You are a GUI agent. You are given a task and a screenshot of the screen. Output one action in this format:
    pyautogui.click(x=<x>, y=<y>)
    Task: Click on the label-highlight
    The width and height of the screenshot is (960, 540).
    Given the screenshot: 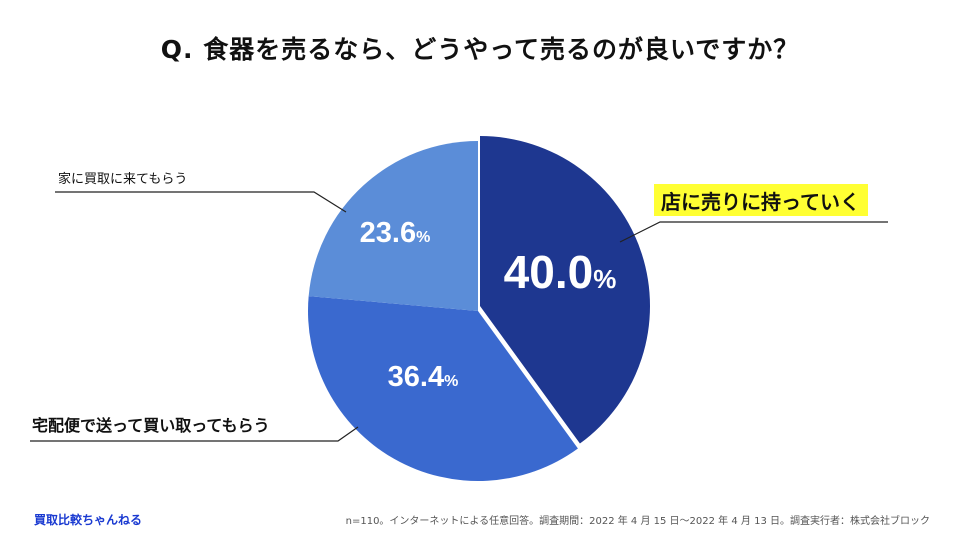 What is the action you would take?
    pyautogui.click(x=761, y=200)
    